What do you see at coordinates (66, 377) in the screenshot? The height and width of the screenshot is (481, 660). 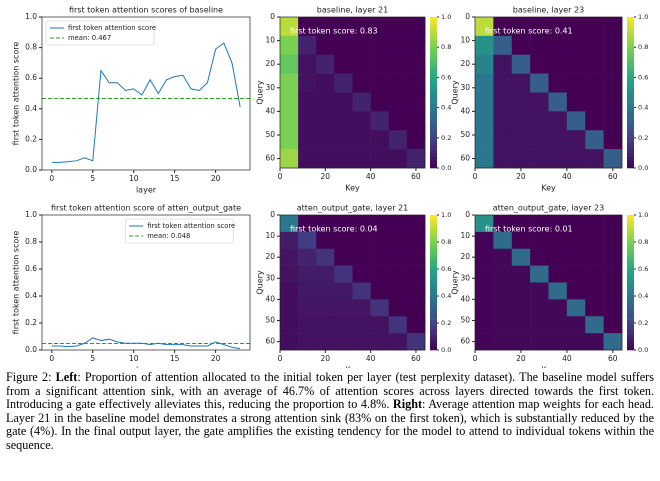 I see `caption-left-head: Left` at bounding box center [66, 377].